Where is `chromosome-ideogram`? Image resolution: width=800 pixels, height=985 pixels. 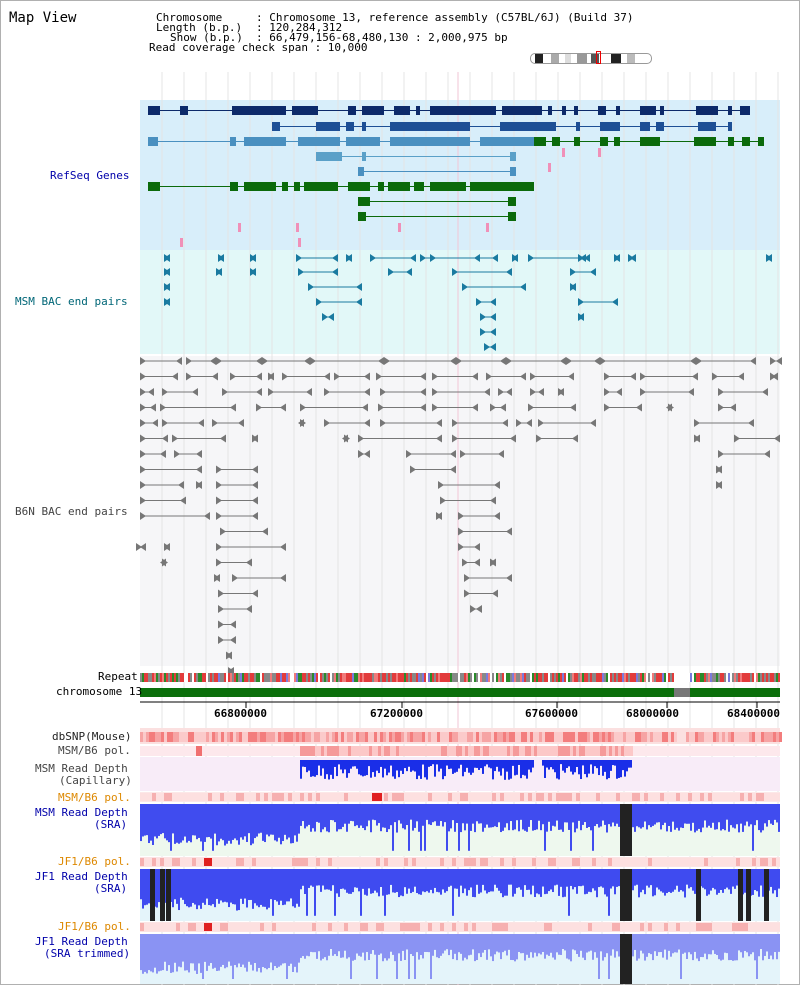
chromosome-ideogram is located at coordinates (591, 58).